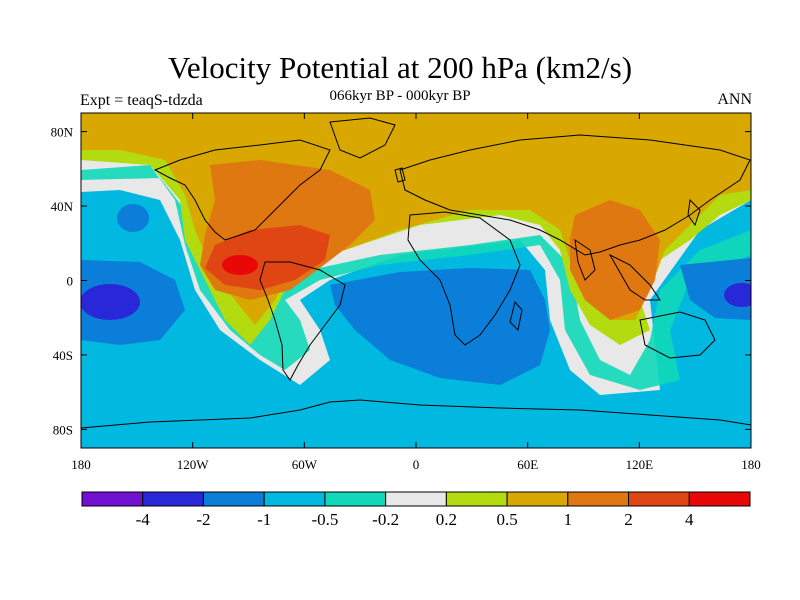 The image size is (800, 600). I want to click on colorbar-label: -4, so click(143, 519).